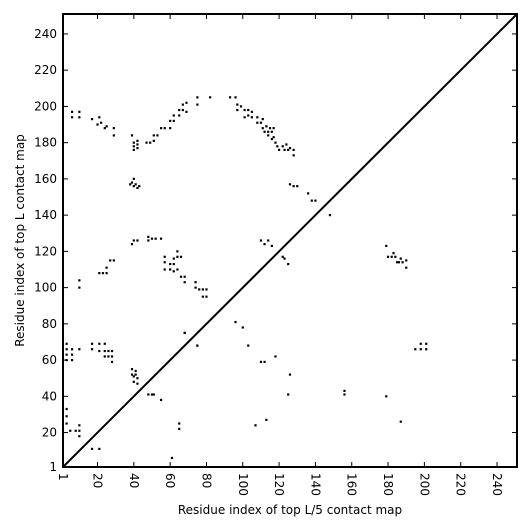  What do you see at coordinates (49, 324) in the screenshot?
I see `y-tick-label: 80` at bounding box center [49, 324].